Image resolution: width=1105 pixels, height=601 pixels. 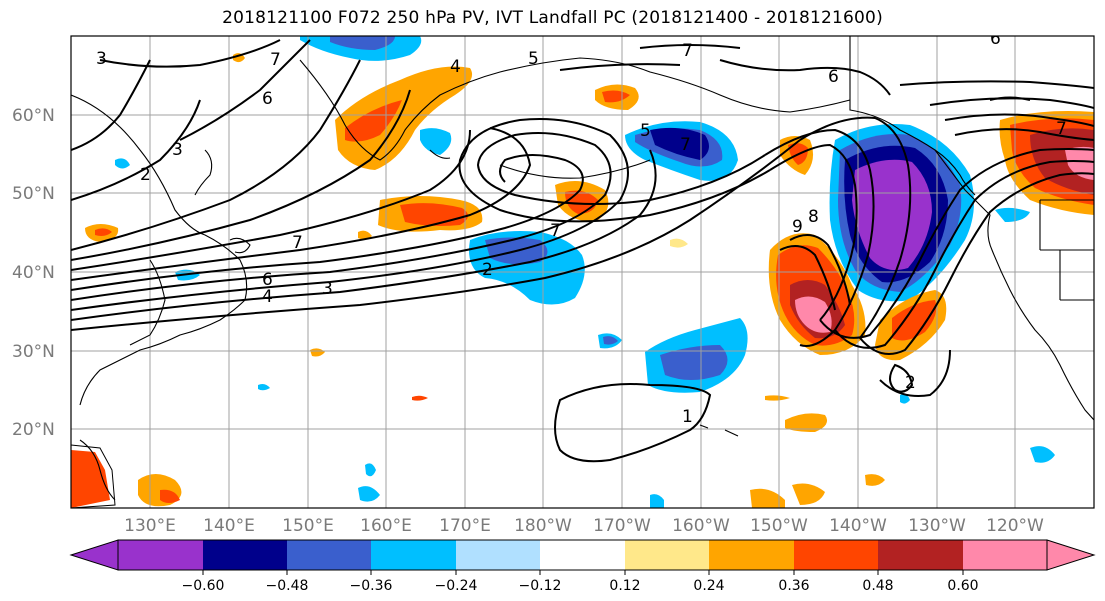 What do you see at coordinates (308, 526) in the screenshot?
I see `lon-label: 150°E` at bounding box center [308, 526].